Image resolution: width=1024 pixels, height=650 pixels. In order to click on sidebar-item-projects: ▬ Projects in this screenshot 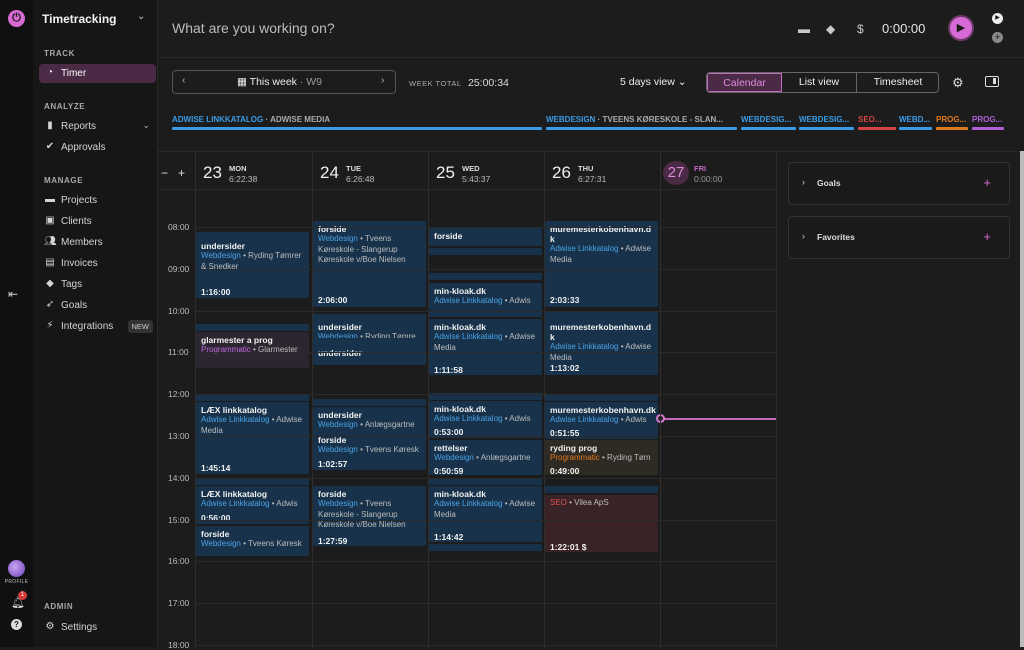, I will do `click(97, 200)`.